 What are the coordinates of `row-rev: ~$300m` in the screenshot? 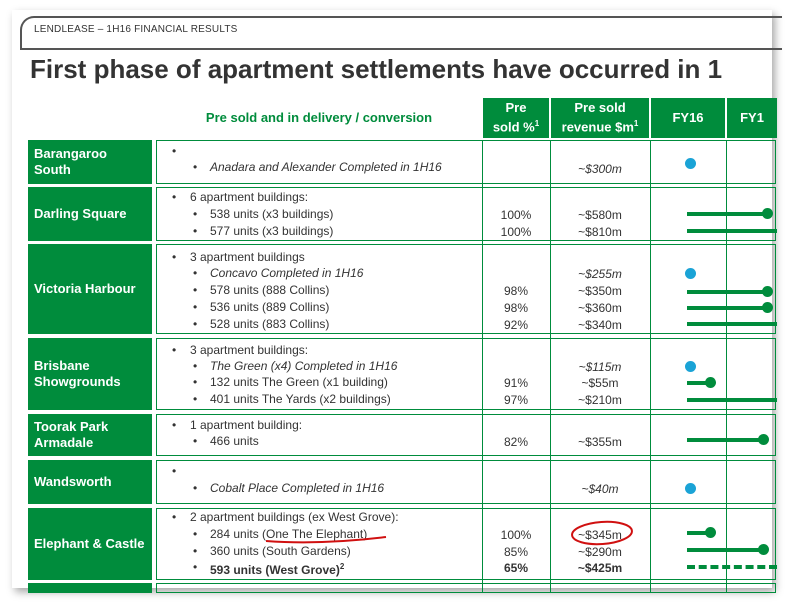 It's located at (600, 169).